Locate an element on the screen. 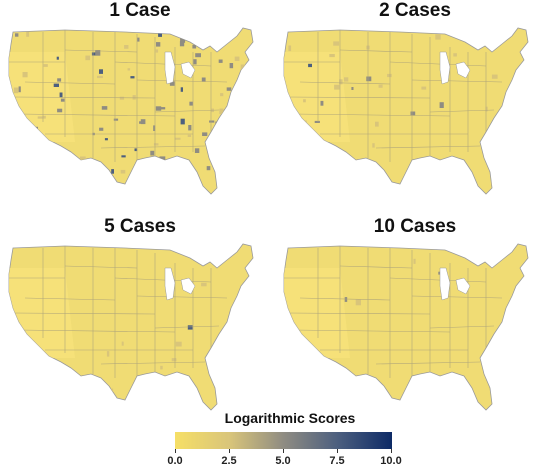 Image resolution: width=550 pixels, height=474 pixels. legend-tick-label: 7.5 is located at coordinates (337, 461).